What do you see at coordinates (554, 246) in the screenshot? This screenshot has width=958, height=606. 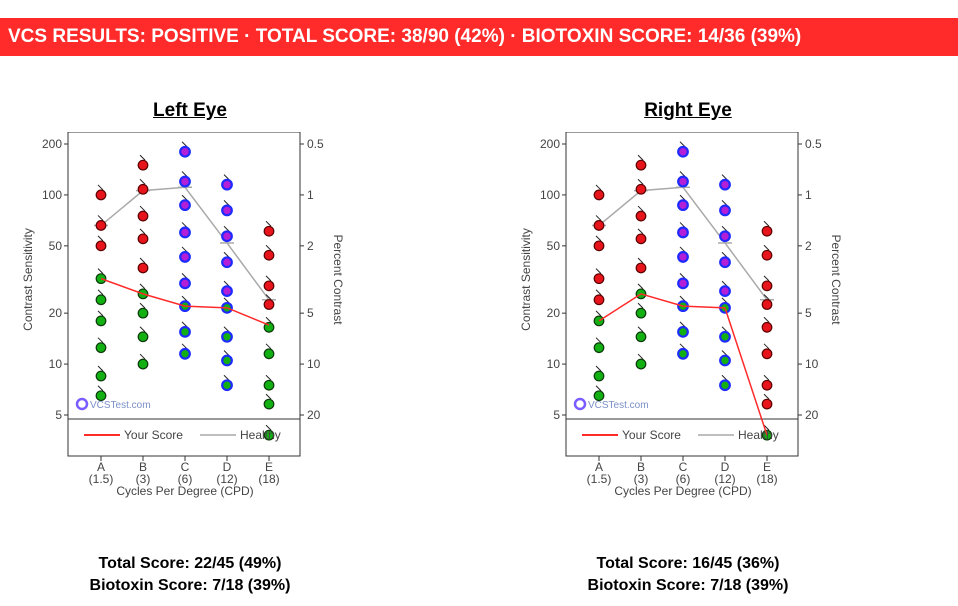 I see `y-tick-label: 50` at bounding box center [554, 246].